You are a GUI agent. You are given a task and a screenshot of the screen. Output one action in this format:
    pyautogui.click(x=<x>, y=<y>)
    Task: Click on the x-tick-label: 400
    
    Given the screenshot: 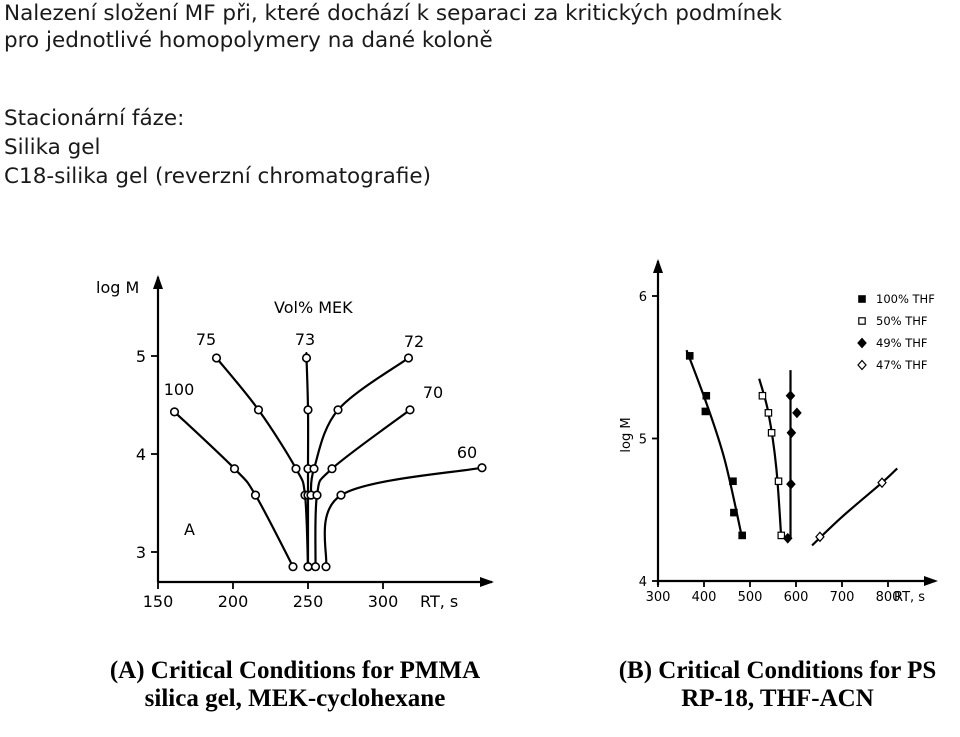 What is the action you would take?
    pyautogui.click(x=704, y=597)
    